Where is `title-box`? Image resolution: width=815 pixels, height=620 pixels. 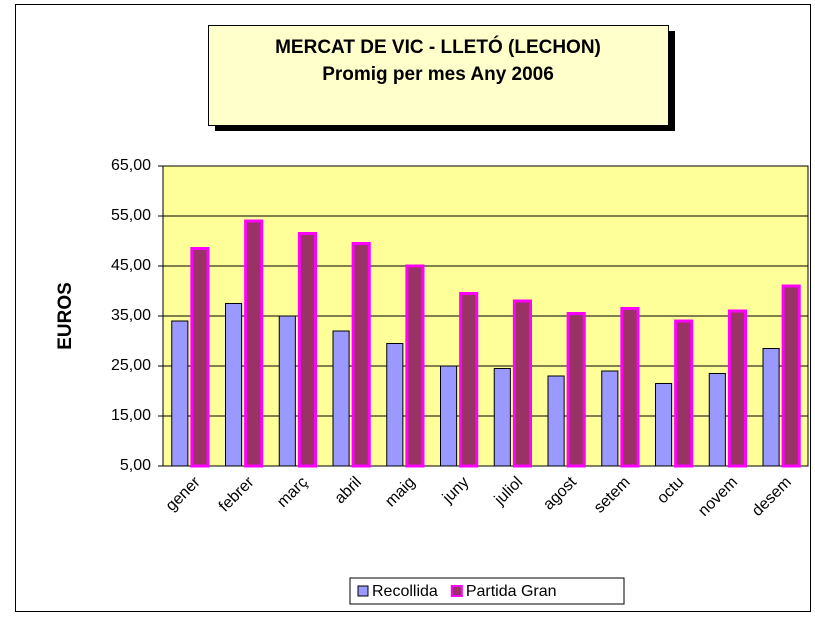
title-box is located at coordinates (438, 75).